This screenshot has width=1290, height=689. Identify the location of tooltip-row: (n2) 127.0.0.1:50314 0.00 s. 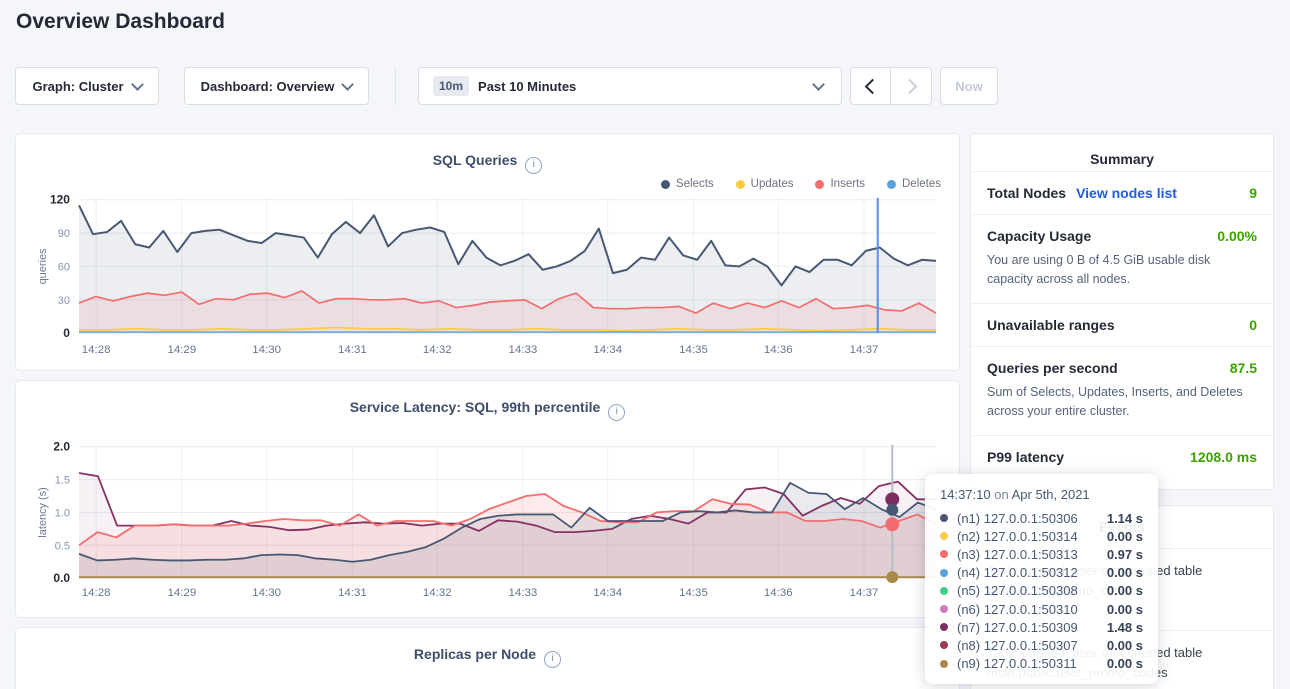
(1041, 536).